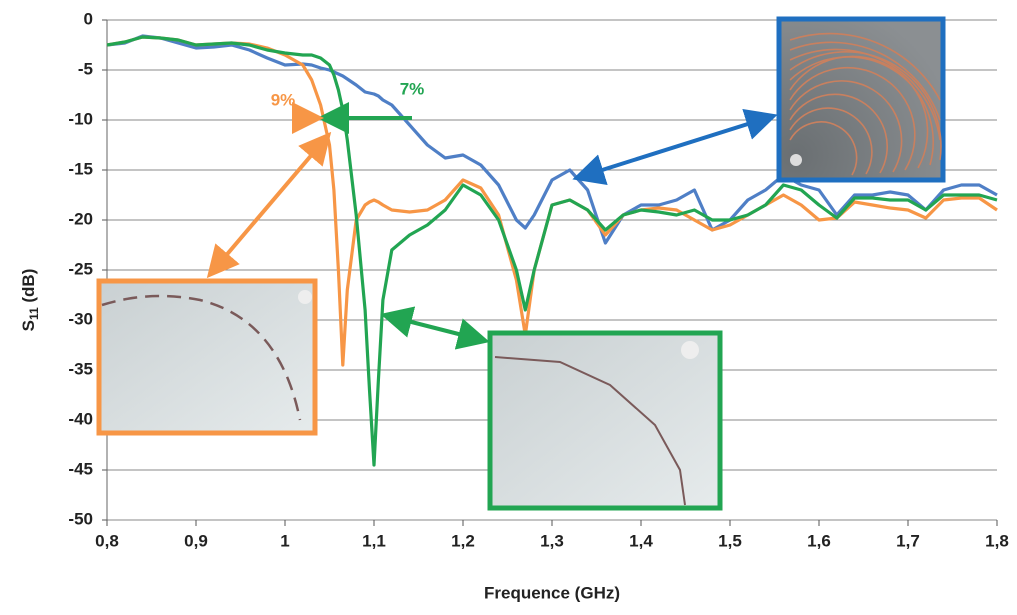 This screenshot has height=615, width=1017. I want to click on y-tick-label: 0, so click(88, 18).